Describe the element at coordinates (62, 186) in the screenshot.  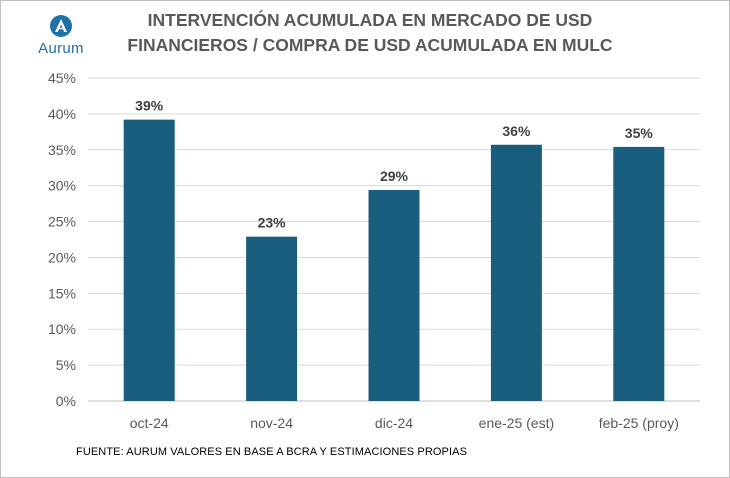
I see `y-tick-label: 30%` at that location.